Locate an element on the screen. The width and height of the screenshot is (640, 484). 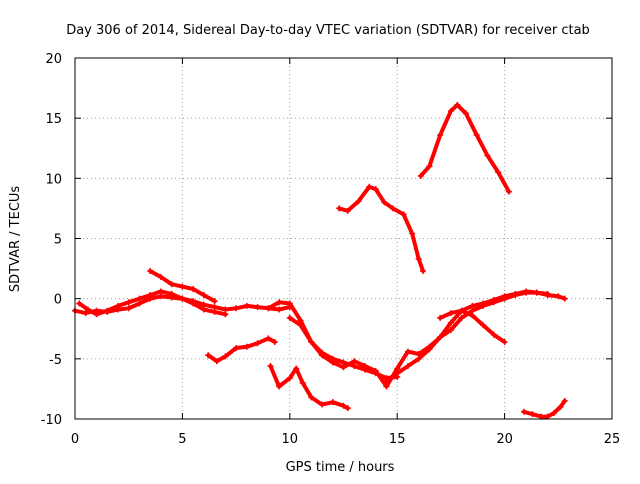
y-tick-label: 15 is located at coordinates (53, 119).